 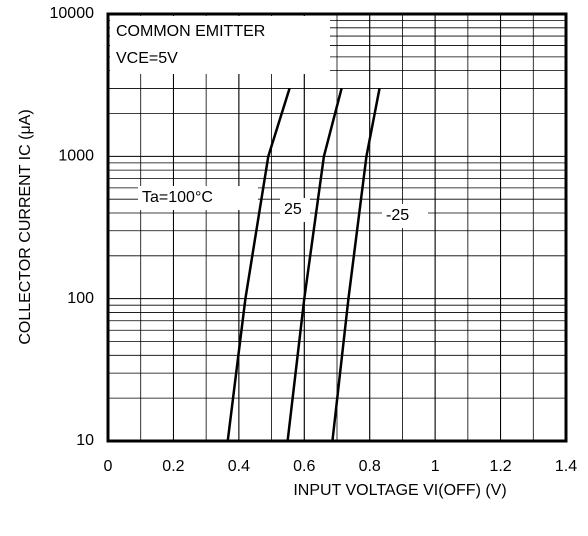 I want to click on x-tick-label: 0.8, so click(x=370, y=466).